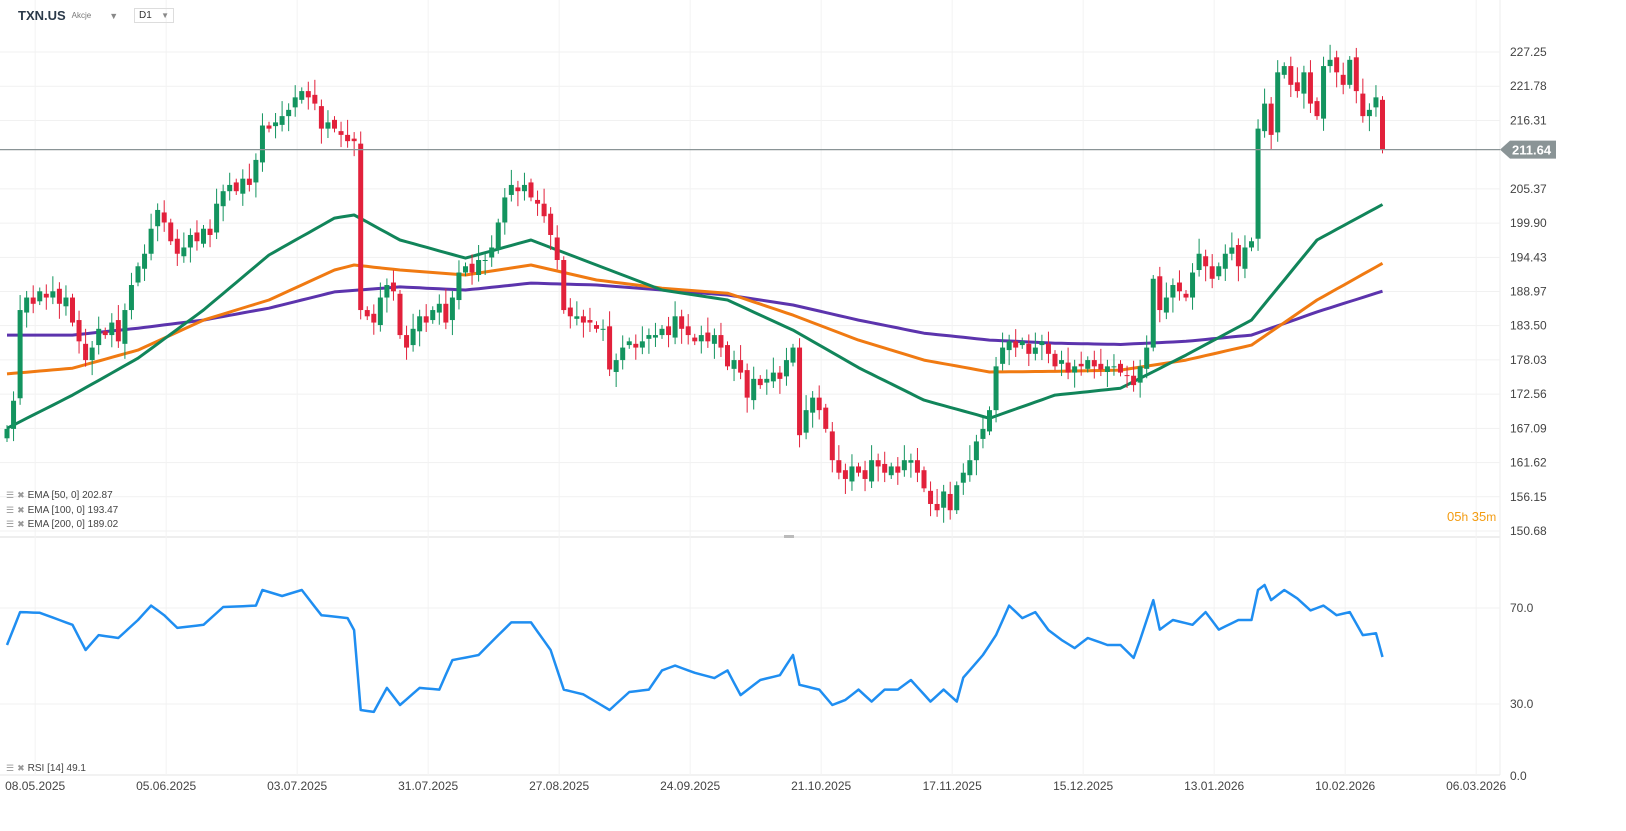 The image size is (1626, 831). Describe the element at coordinates (154, 15) in the screenshot. I see `timeframe-selector: D1 ▼` at that location.